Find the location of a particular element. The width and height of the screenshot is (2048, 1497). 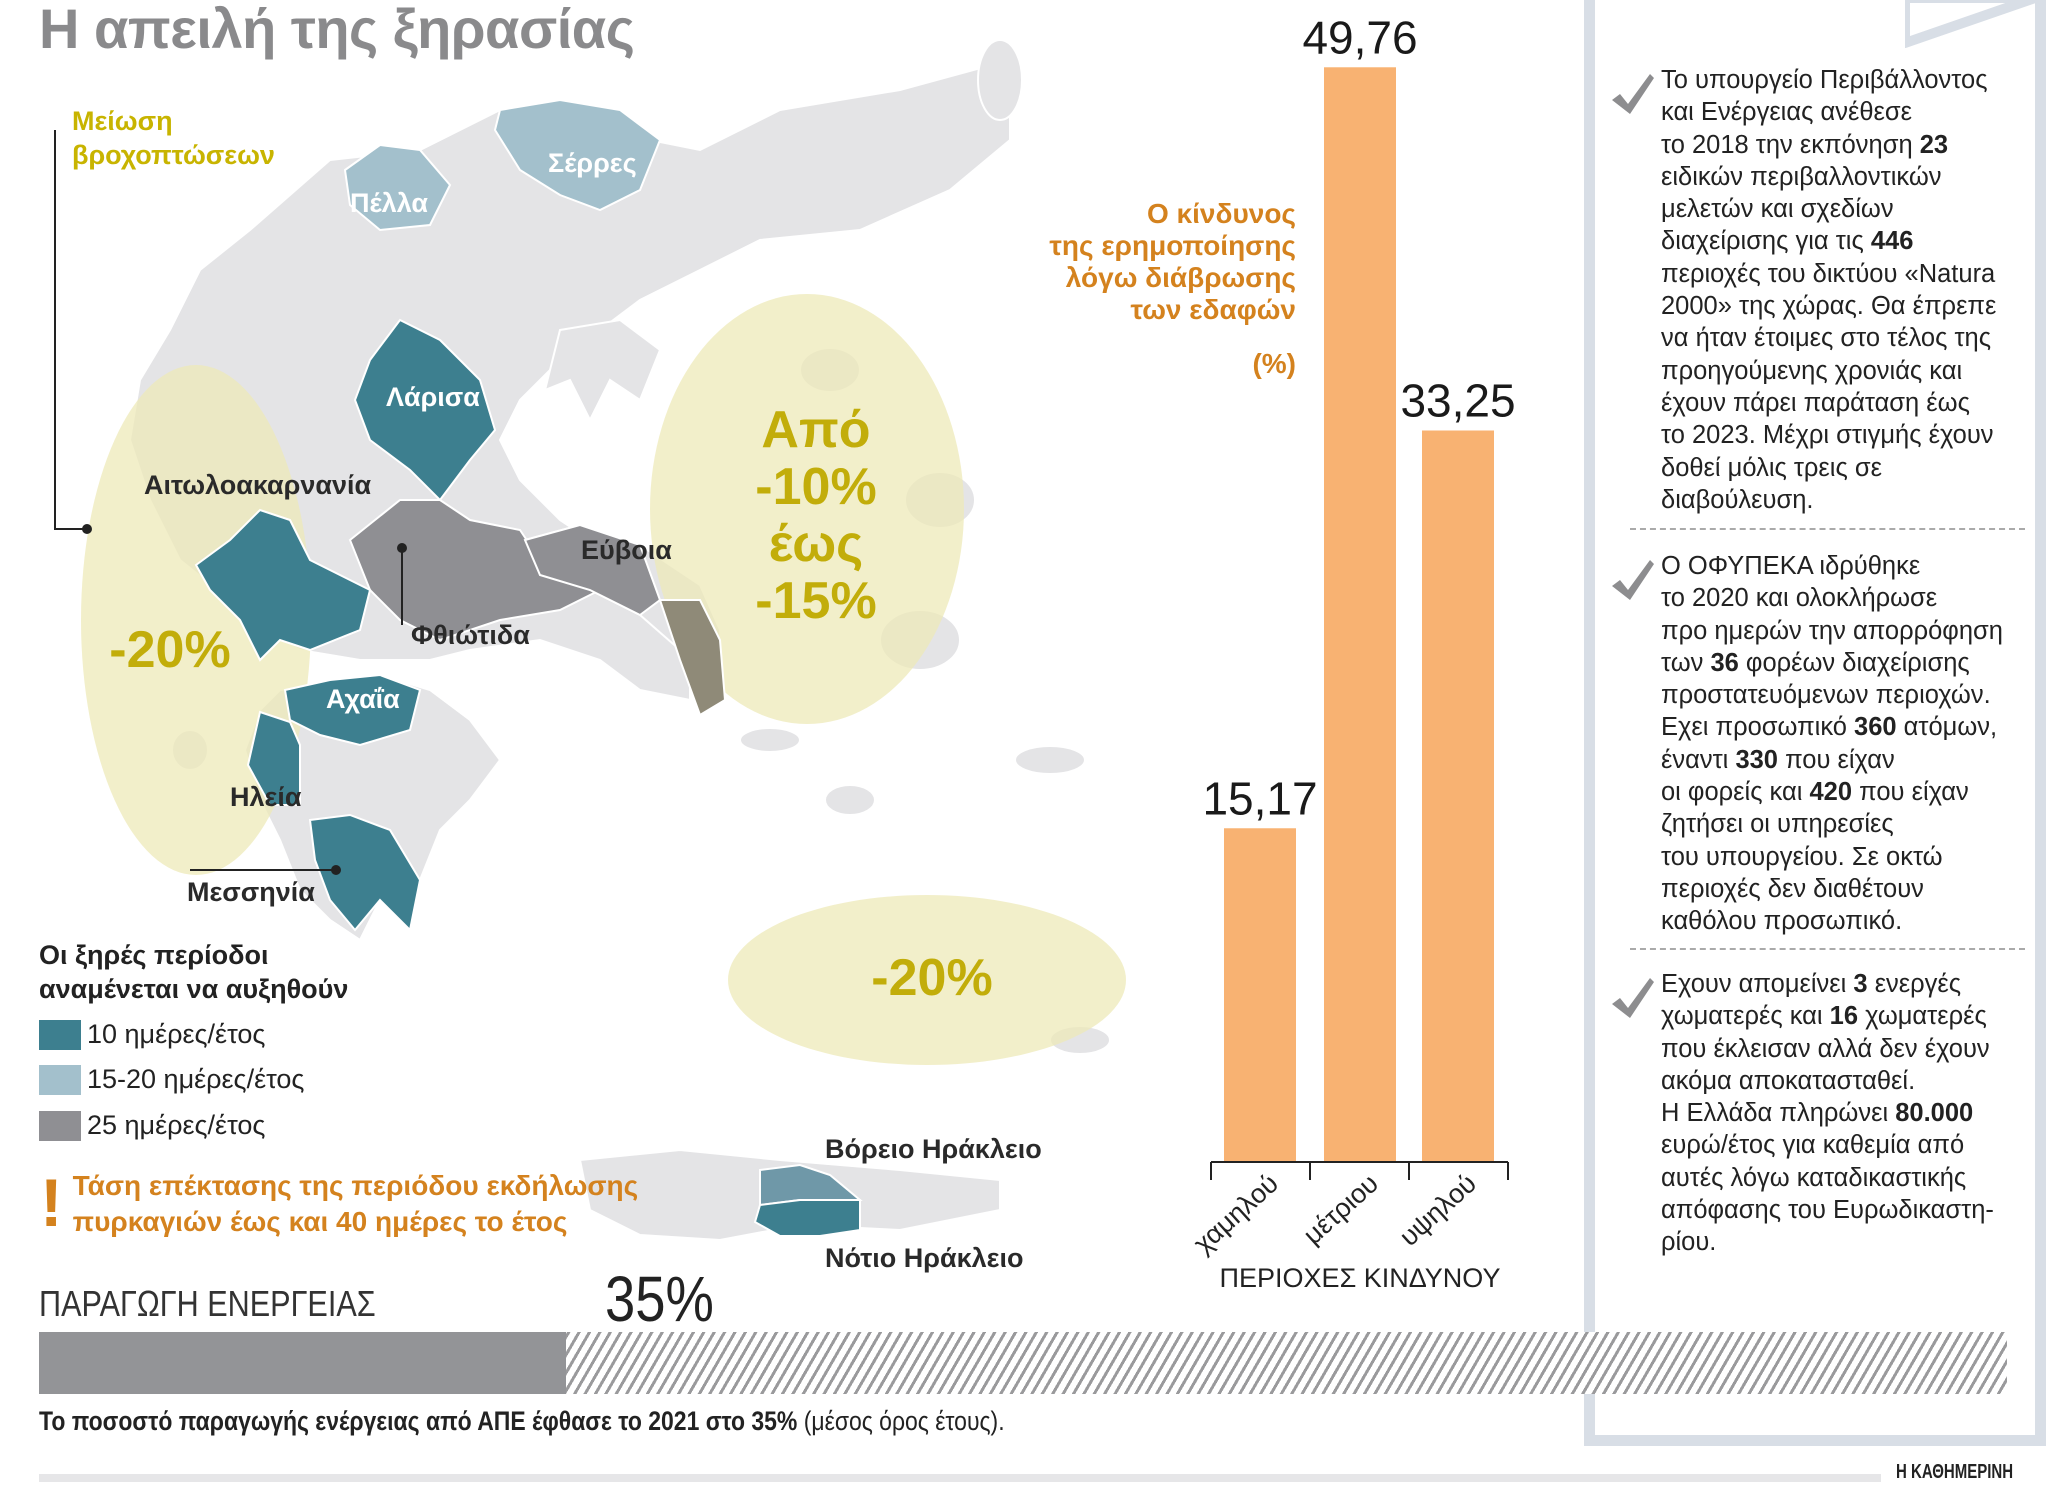

panel-line: έχουν πάρει παράταση έως is located at coordinates (1828, 403).